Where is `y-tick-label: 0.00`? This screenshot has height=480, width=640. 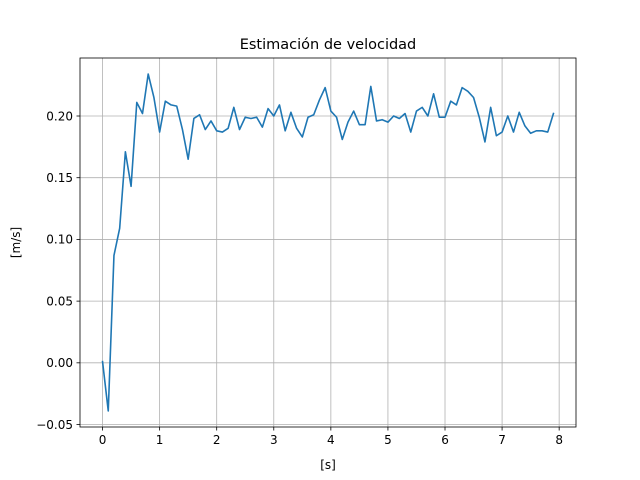 y-tick-label: 0.00 is located at coordinates (59, 363).